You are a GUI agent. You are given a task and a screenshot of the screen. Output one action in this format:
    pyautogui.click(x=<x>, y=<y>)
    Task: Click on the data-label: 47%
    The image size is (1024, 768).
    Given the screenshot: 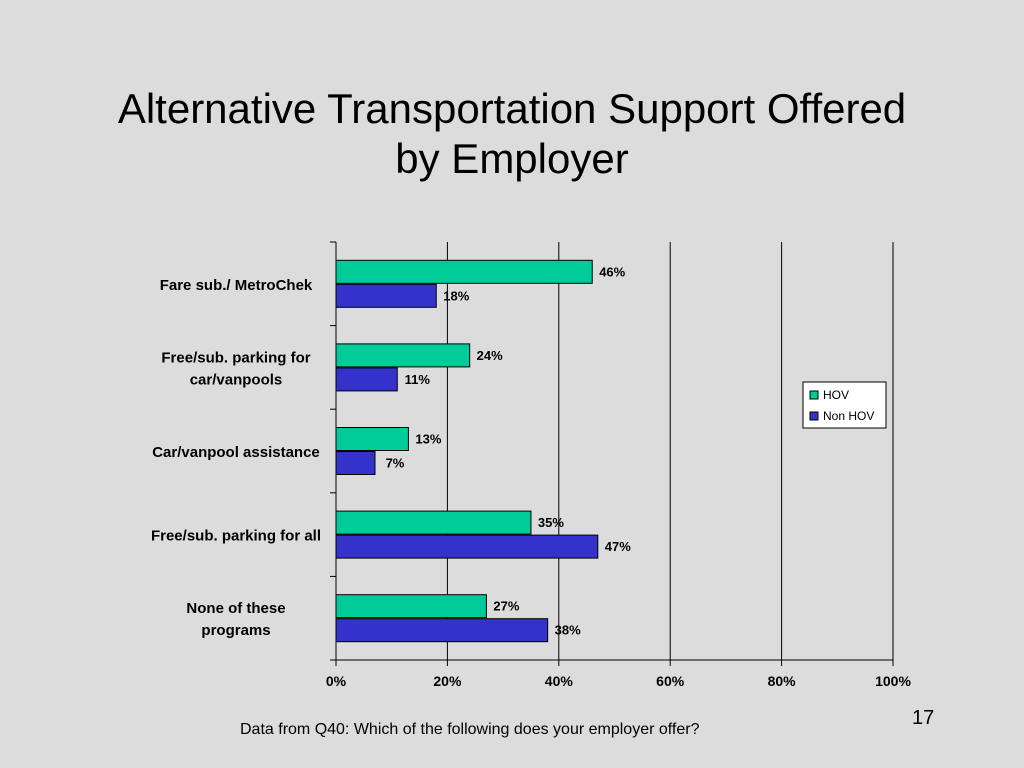 What is the action you would take?
    pyautogui.click(x=618, y=546)
    